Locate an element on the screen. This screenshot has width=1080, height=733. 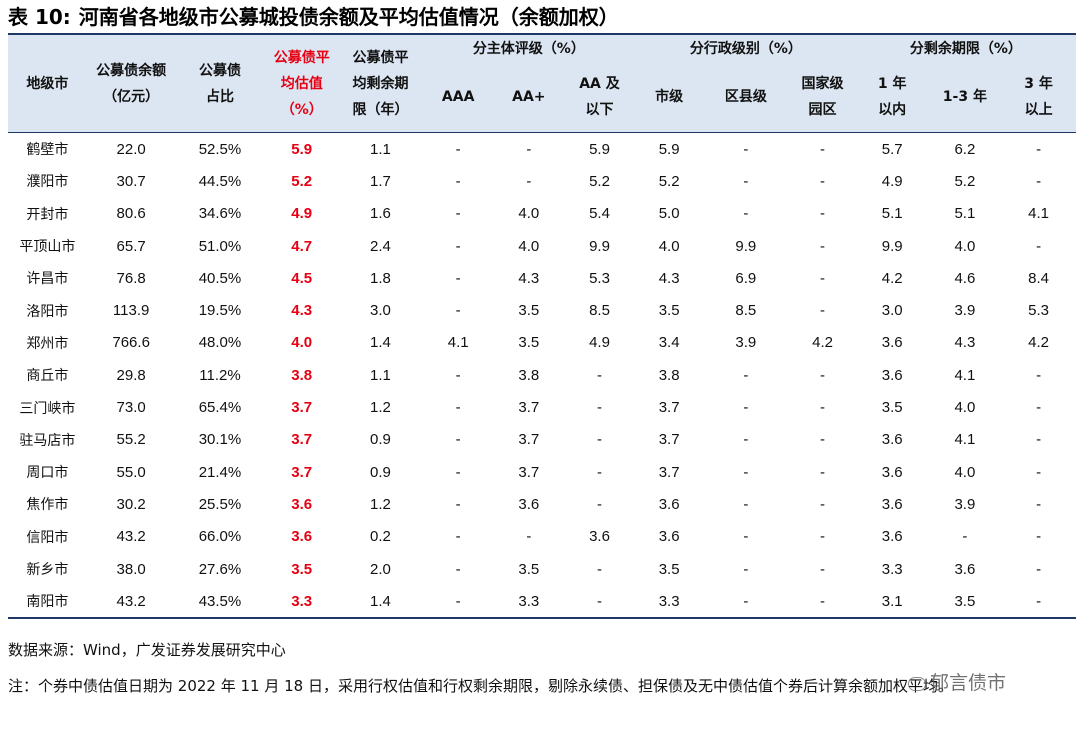
cell-city: 周口市 is located at coordinates (47, 473).